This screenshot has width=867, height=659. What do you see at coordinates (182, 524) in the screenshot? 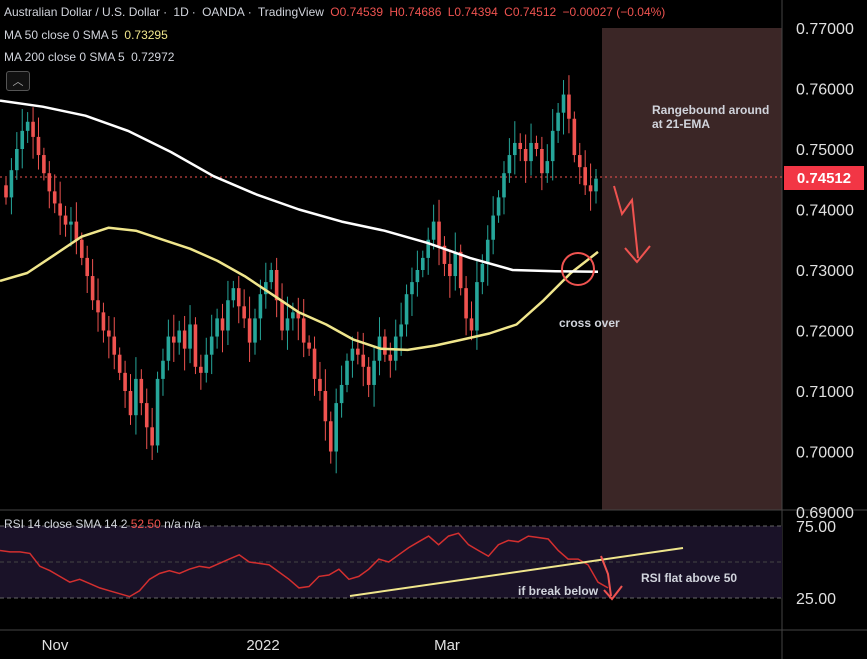
I see `rsi-na: n/a n/a` at bounding box center [182, 524].